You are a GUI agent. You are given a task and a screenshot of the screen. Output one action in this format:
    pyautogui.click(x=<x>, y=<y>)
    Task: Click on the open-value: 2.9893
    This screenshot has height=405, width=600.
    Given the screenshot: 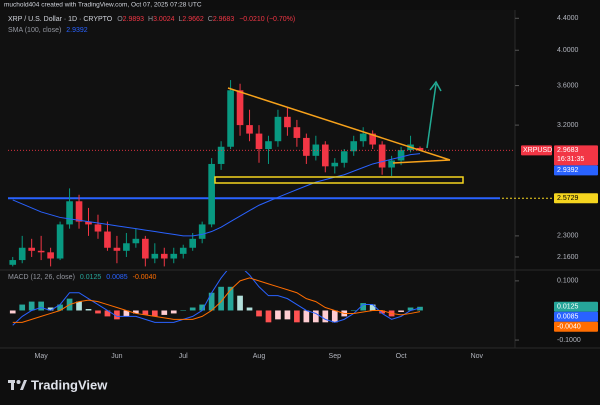 What is the action you would take?
    pyautogui.click(x=134, y=19)
    